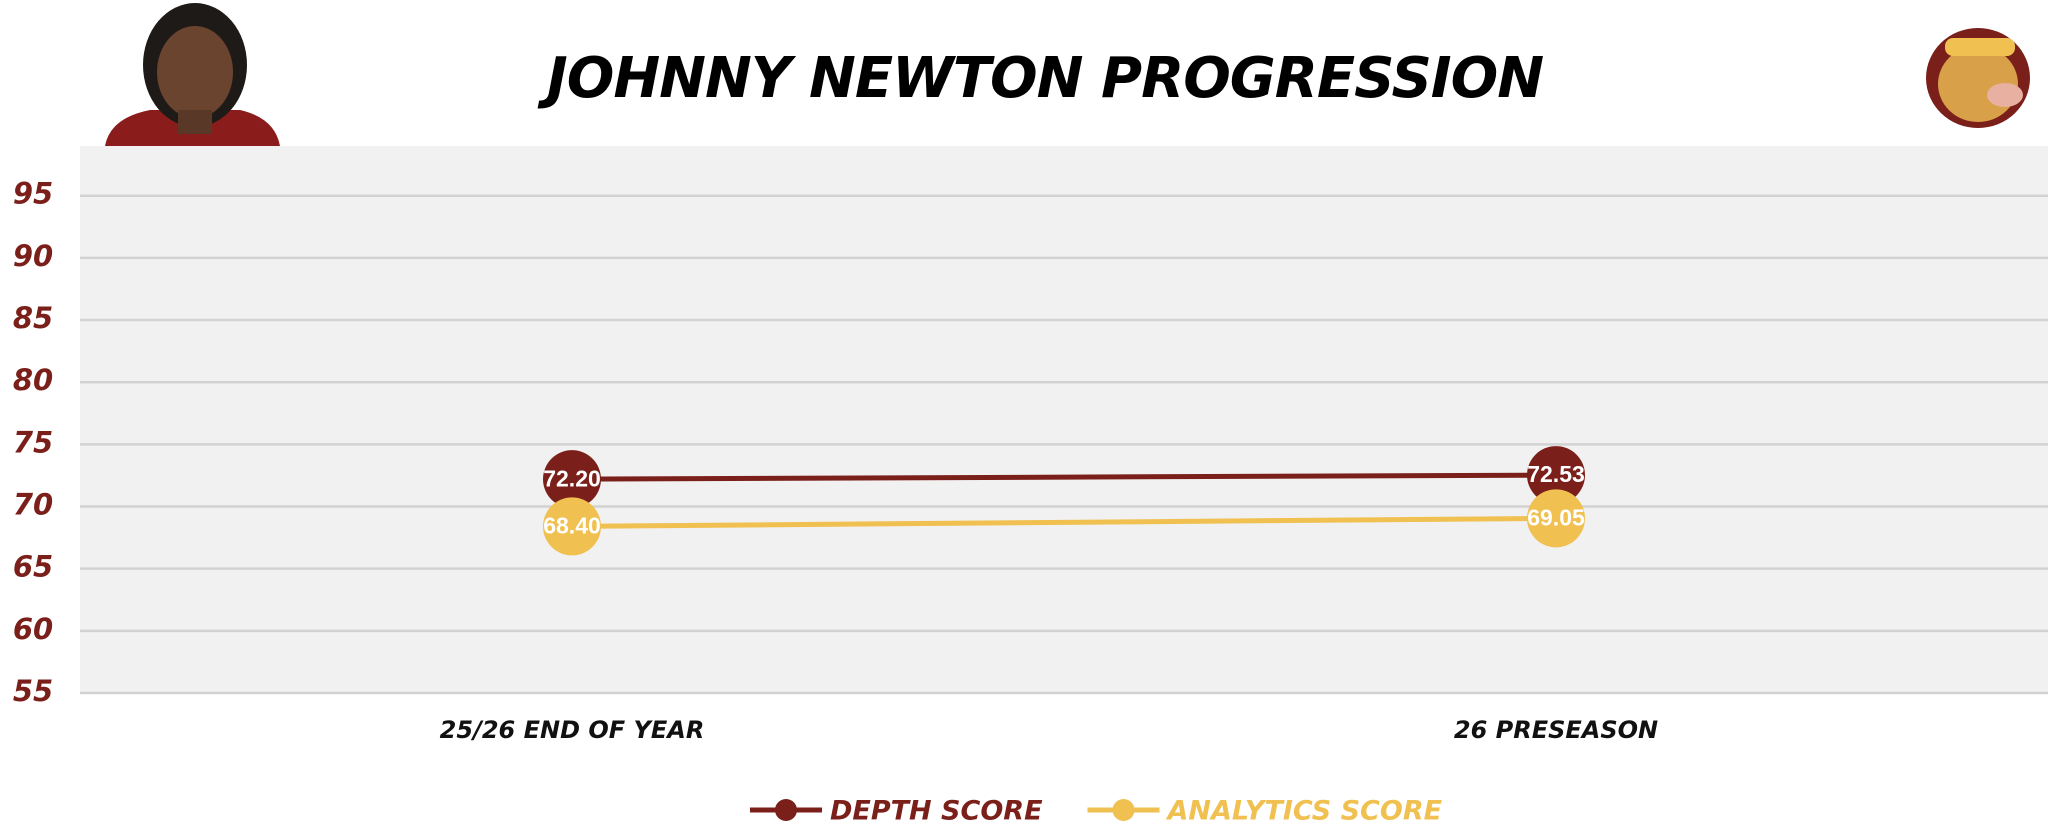 This screenshot has width=2056, height=838. I want to click on y-tick-label: 90, so click(33, 256).